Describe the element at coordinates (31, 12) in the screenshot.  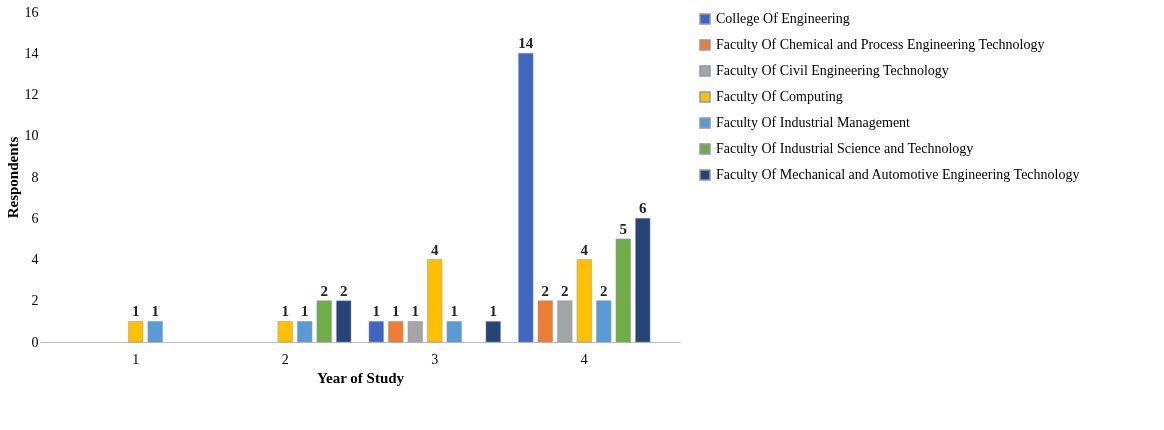
I see `y-tick-label: 16` at that location.